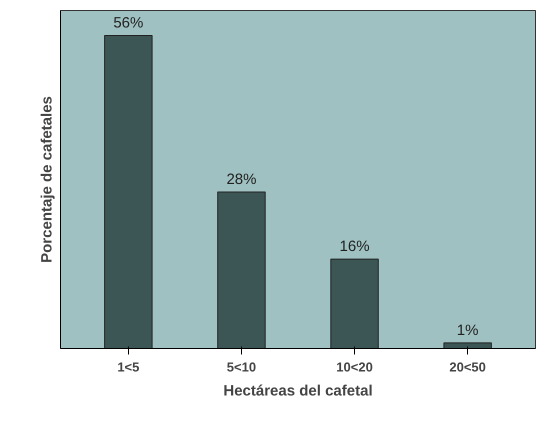 This screenshot has width=551, height=423. Describe the element at coordinates (241, 367) in the screenshot. I see `x-tick-label: 5<10` at that location.